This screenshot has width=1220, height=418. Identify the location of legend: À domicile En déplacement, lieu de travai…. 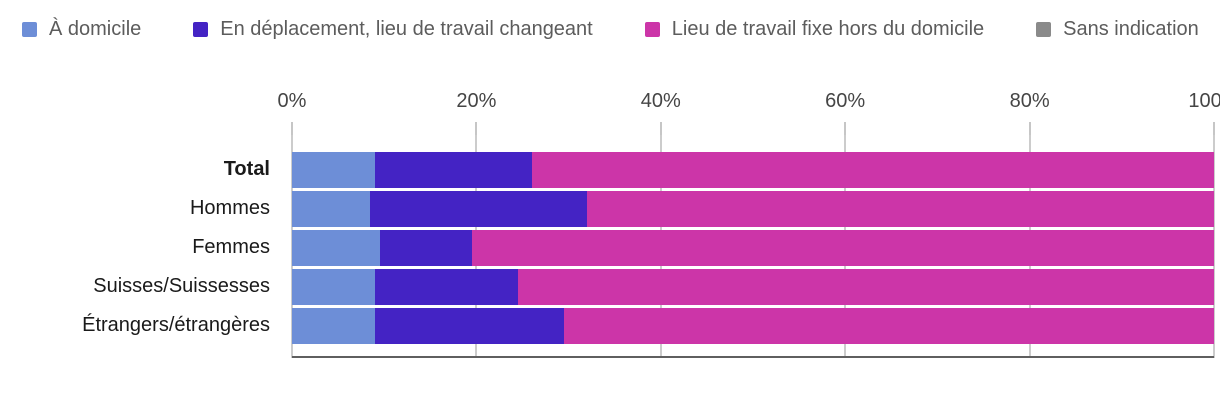
(611, 27).